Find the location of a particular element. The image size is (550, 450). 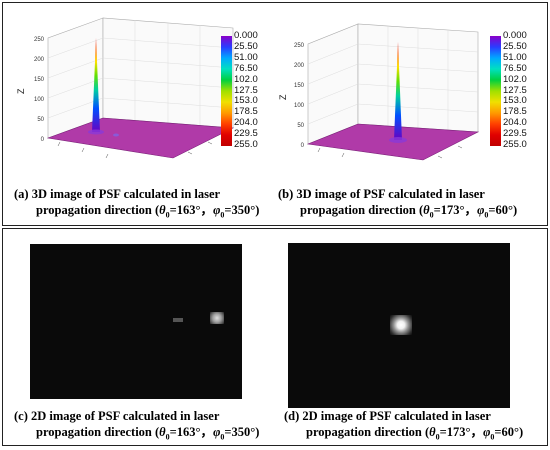

colorbar-b is located at coordinates (495, 91).